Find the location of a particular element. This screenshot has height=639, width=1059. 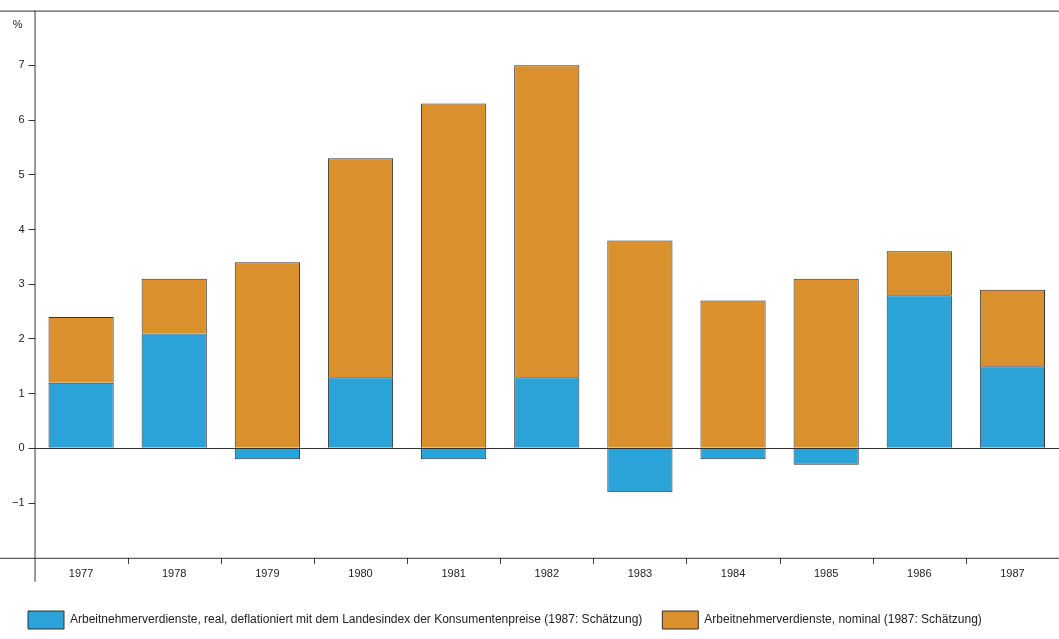

y-tick-label: −1 is located at coordinates (18, 502).